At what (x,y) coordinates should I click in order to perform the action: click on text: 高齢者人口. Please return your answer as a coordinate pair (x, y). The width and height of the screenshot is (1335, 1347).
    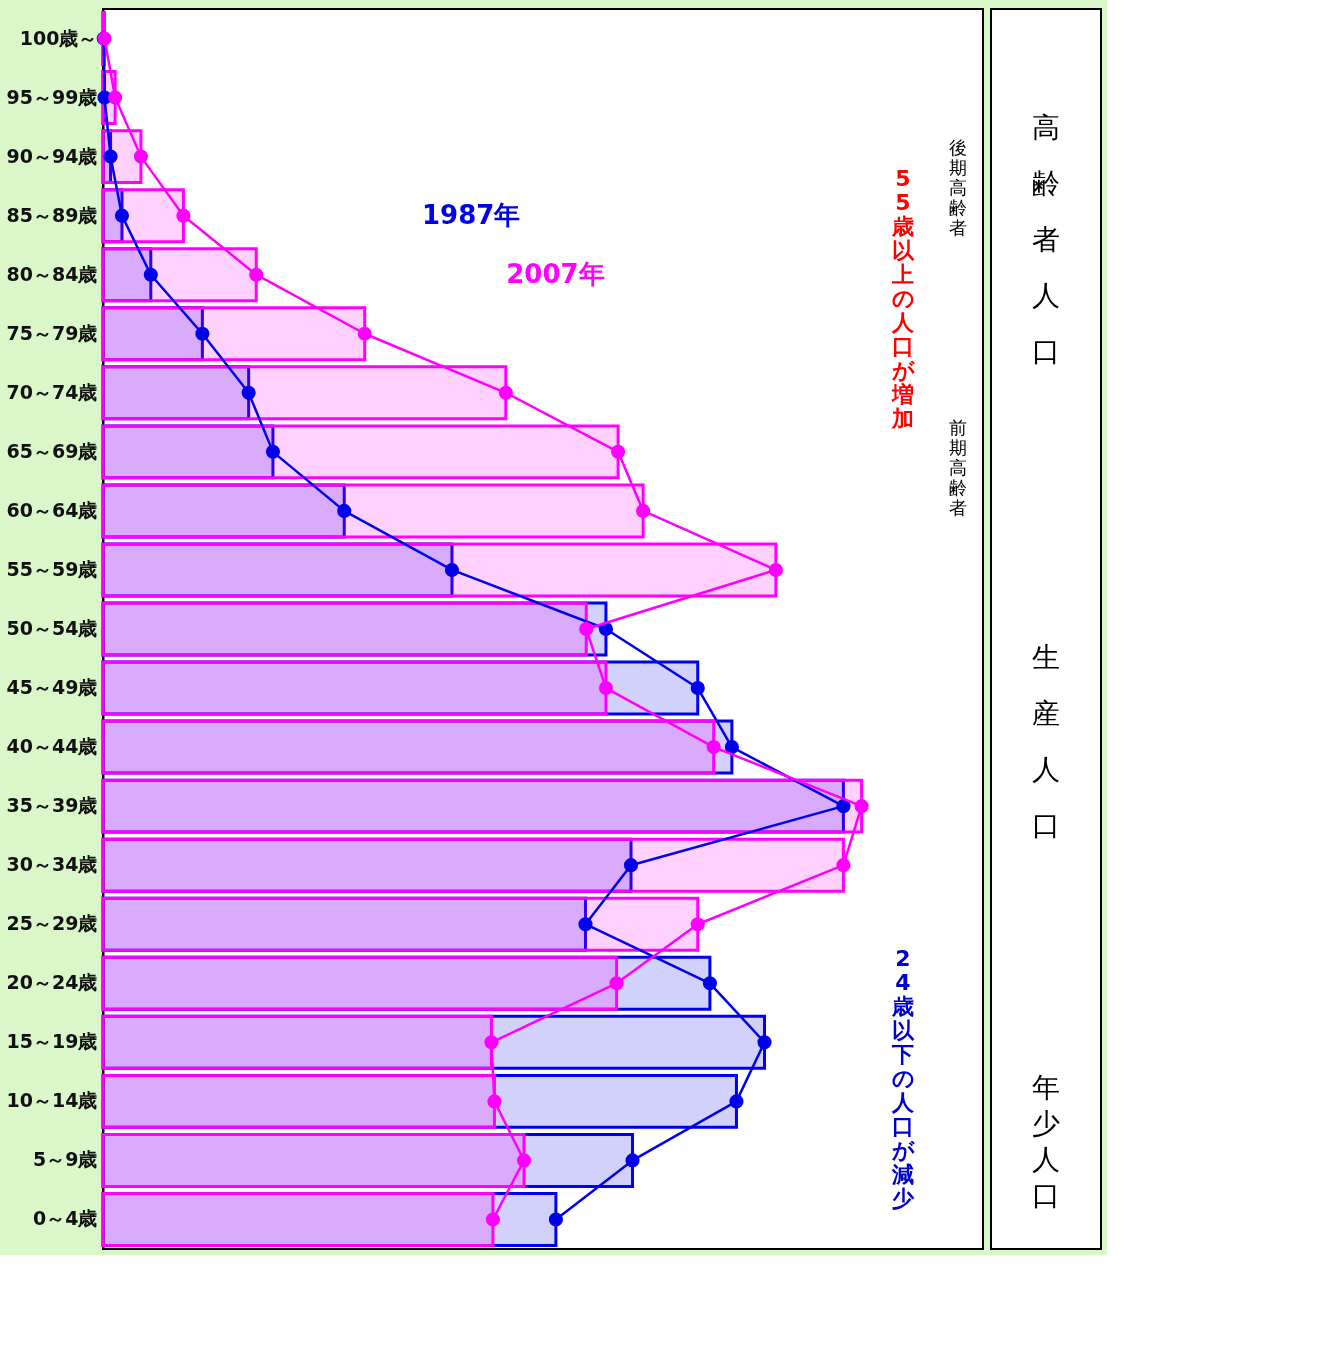
    Looking at the image, I should click on (1046, 239).